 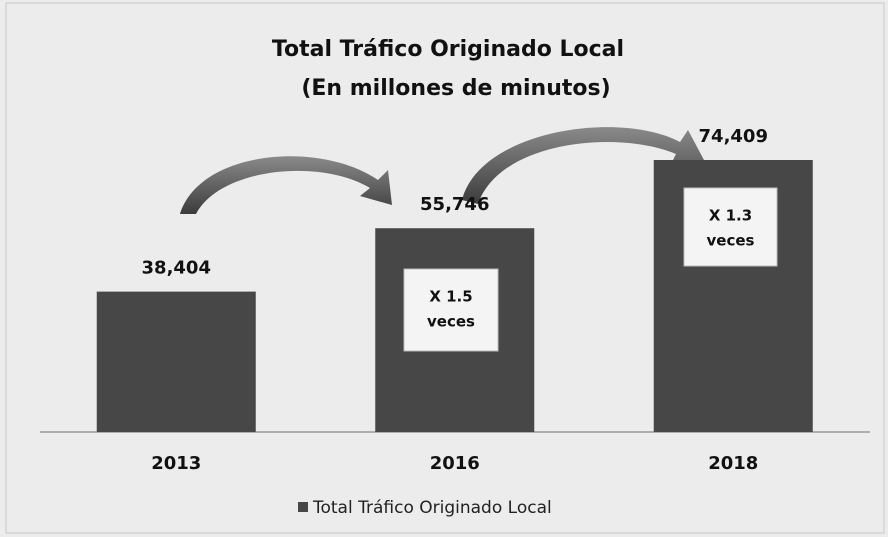 I want to click on value-label: 55,746, so click(x=454, y=204).